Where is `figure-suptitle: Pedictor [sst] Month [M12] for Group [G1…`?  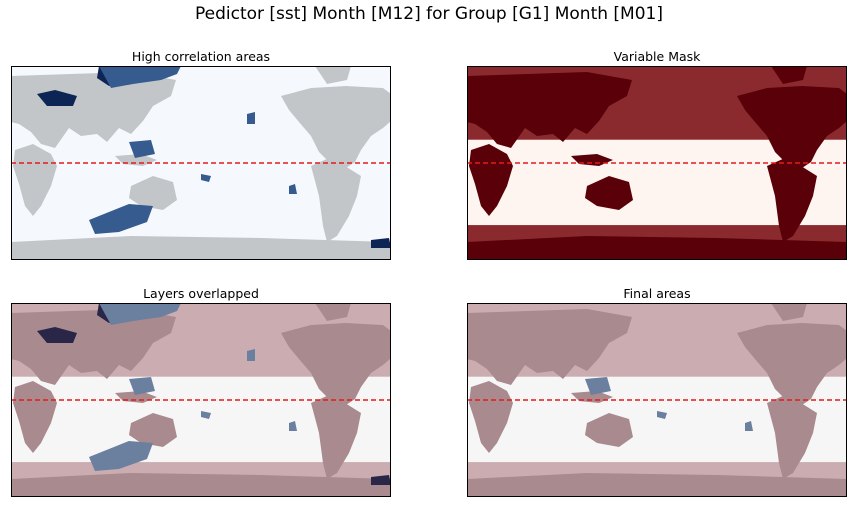
figure-suptitle: Pedictor [sst] Month [M12] for Group [G1… is located at coordinates (429, 14).